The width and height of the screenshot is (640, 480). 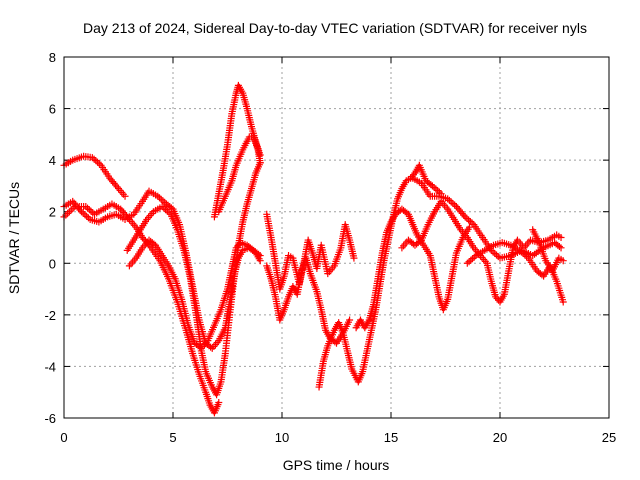 I want to click on x-tick-label: 10, so click(x=282, y=437).